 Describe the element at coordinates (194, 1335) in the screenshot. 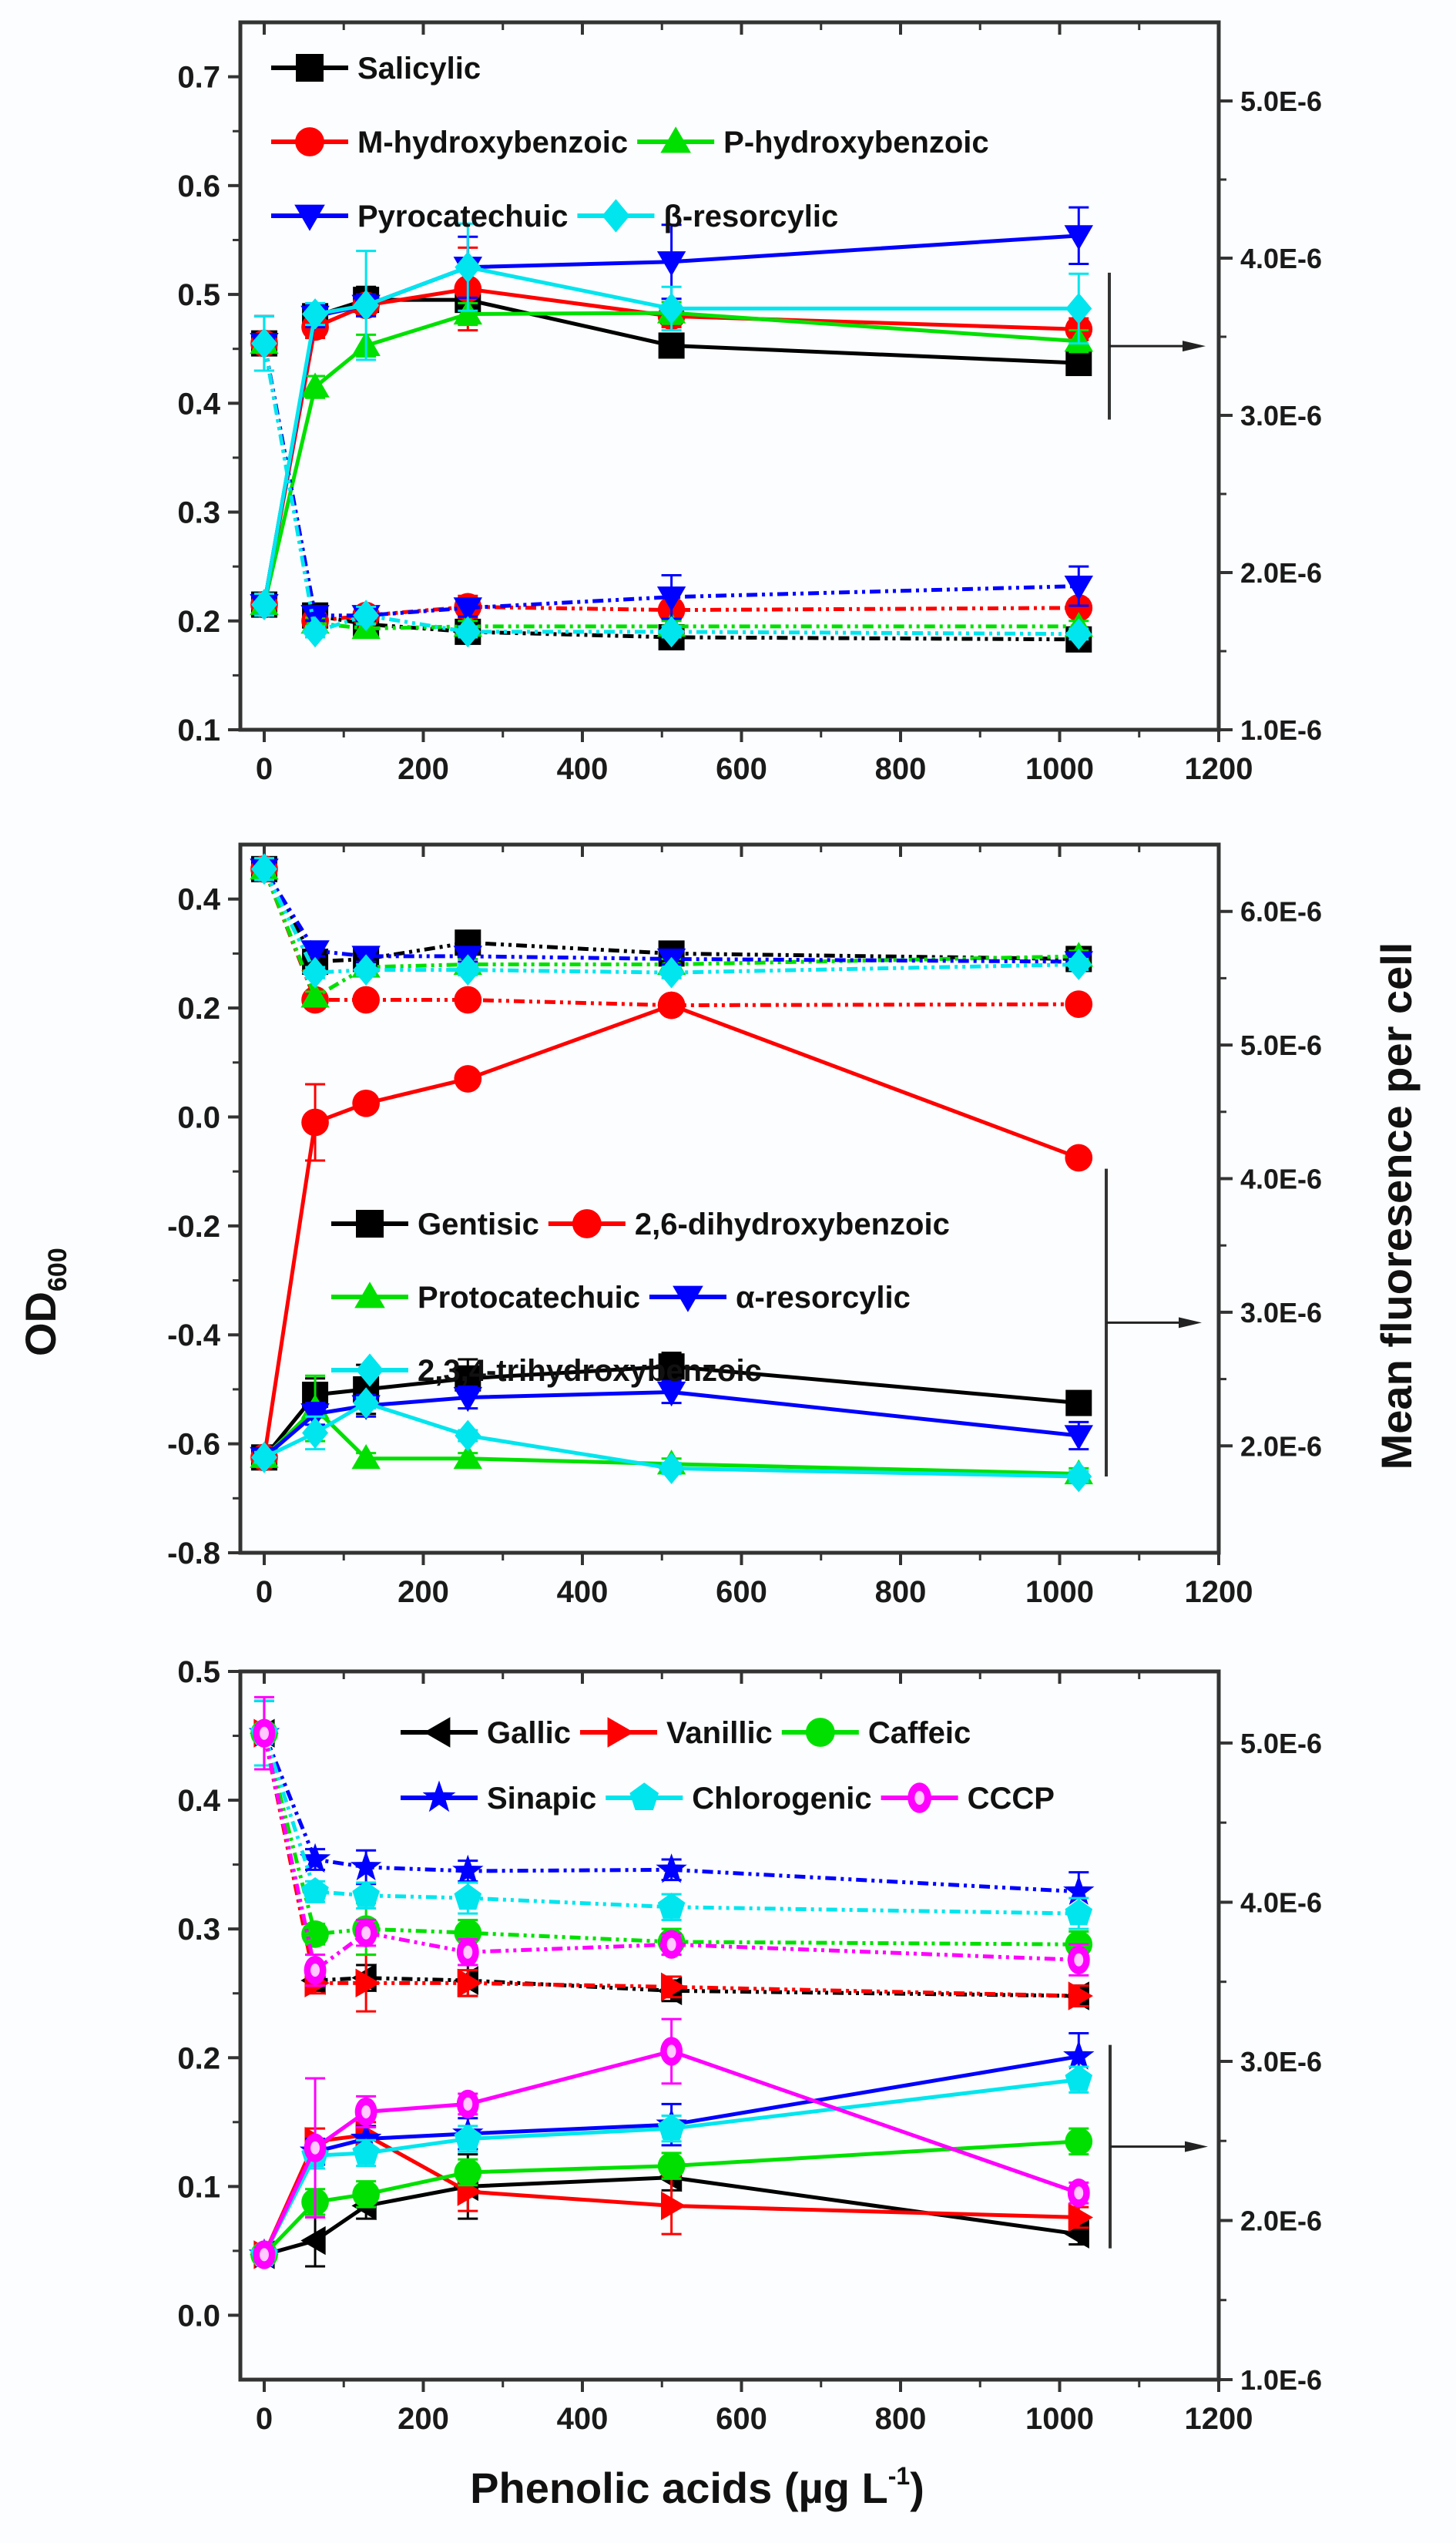

I see `y-tick-label: -0.4` at that location.